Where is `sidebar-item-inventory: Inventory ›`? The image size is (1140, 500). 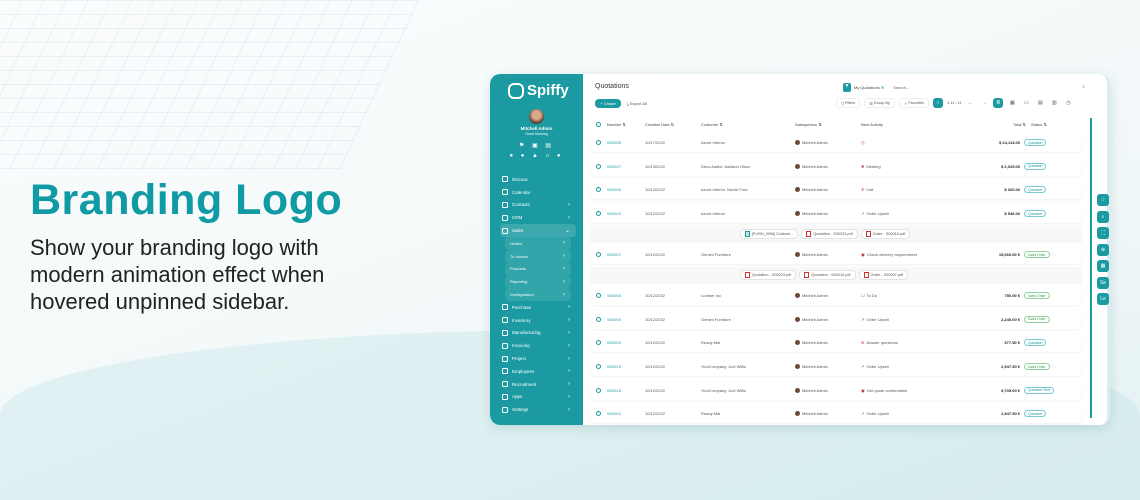 sidebar-item-inventory: Inventory › is located at coordinates (538, 320).